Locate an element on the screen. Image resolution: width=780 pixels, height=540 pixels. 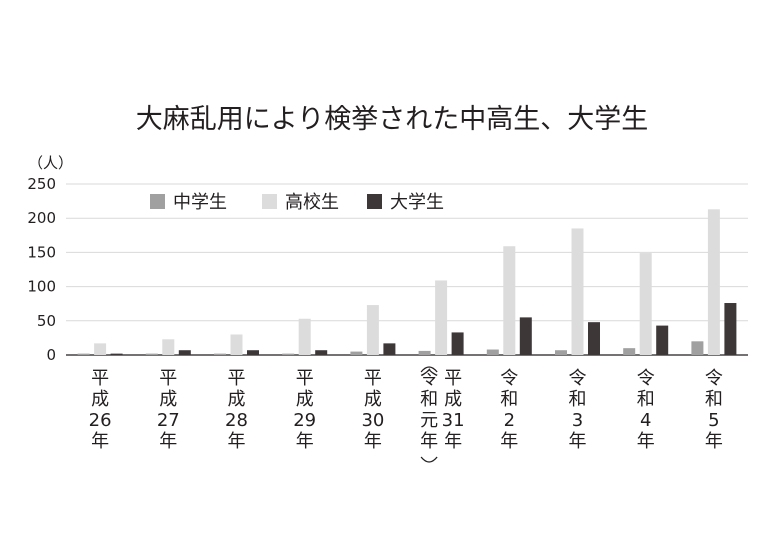
x-tick-label: 3 is located at coordinates (577, 420).